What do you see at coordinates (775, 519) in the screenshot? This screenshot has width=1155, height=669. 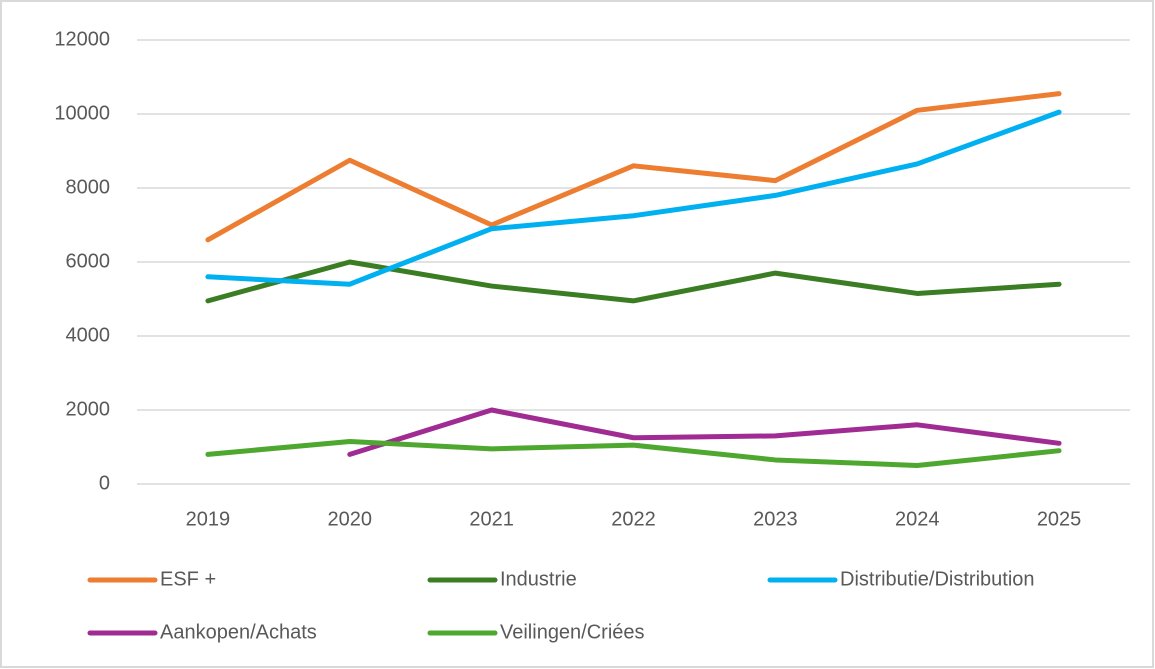 I see `x-tick-label: 2023` at bounding box center [775, 519].